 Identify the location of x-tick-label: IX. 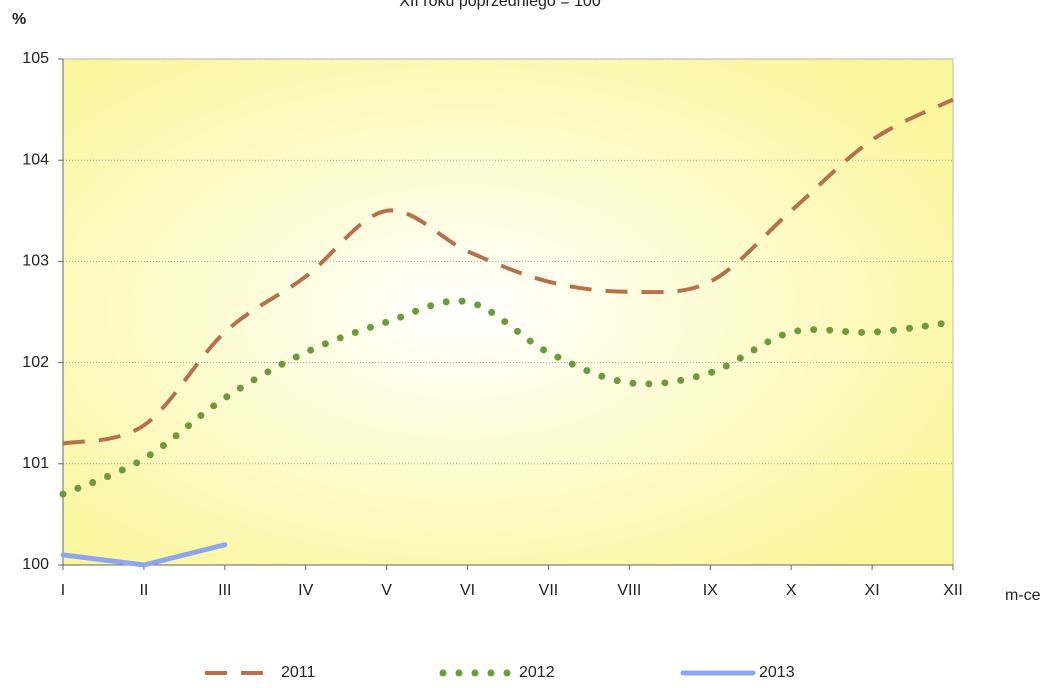
(710, 590).